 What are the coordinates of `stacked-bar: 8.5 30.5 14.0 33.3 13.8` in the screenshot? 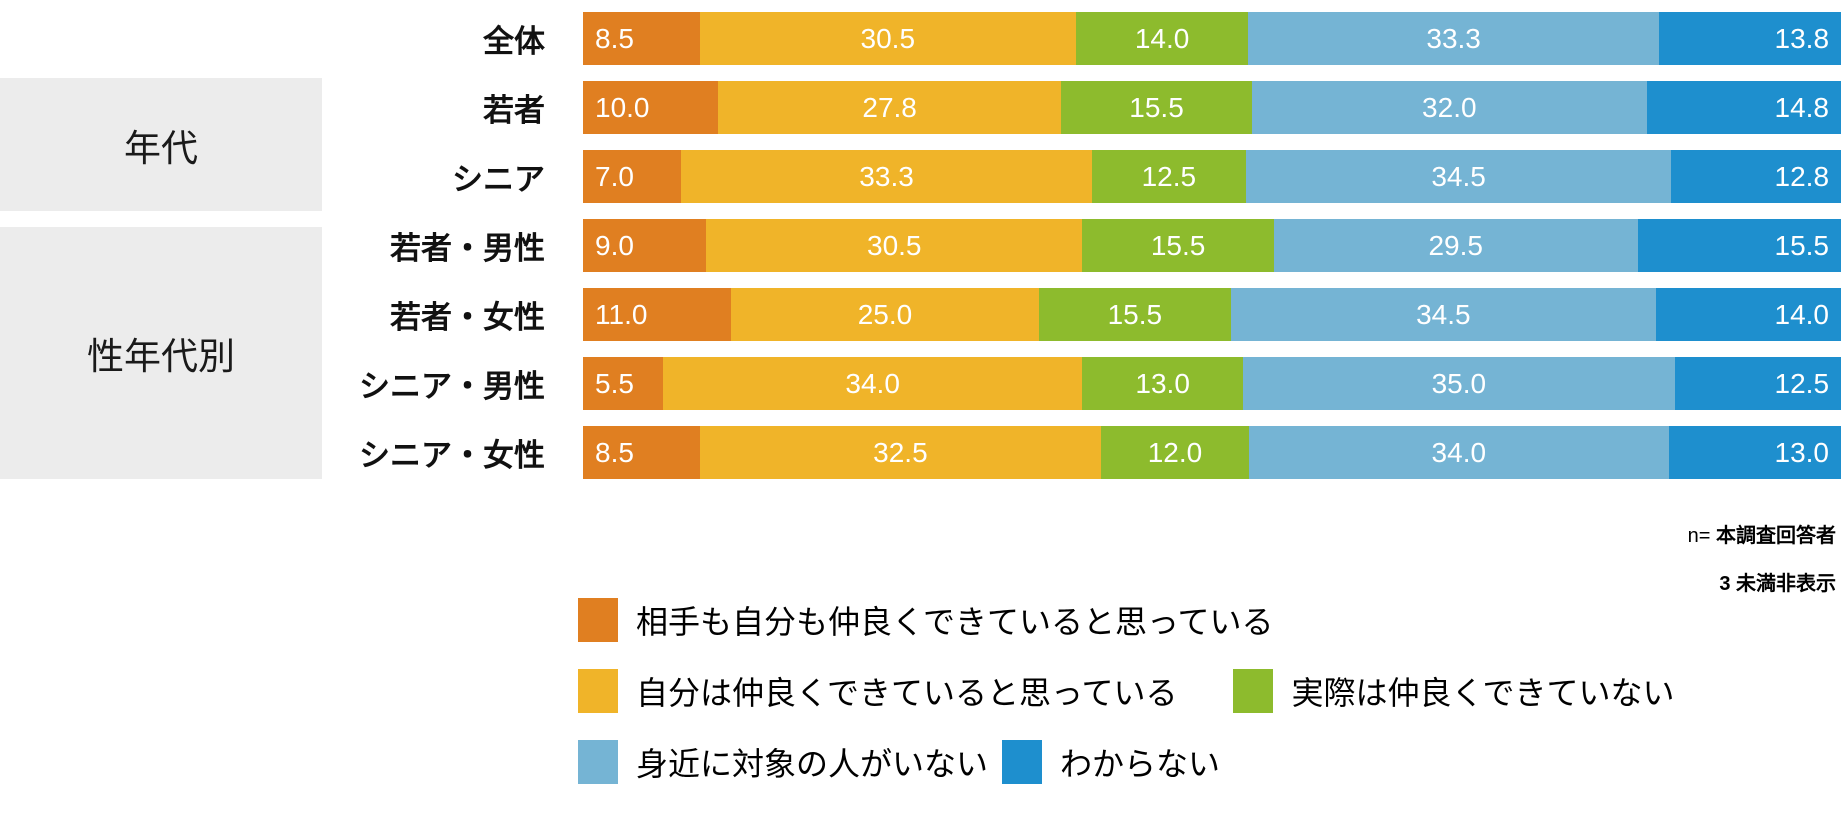 It's located at (1212, 38).